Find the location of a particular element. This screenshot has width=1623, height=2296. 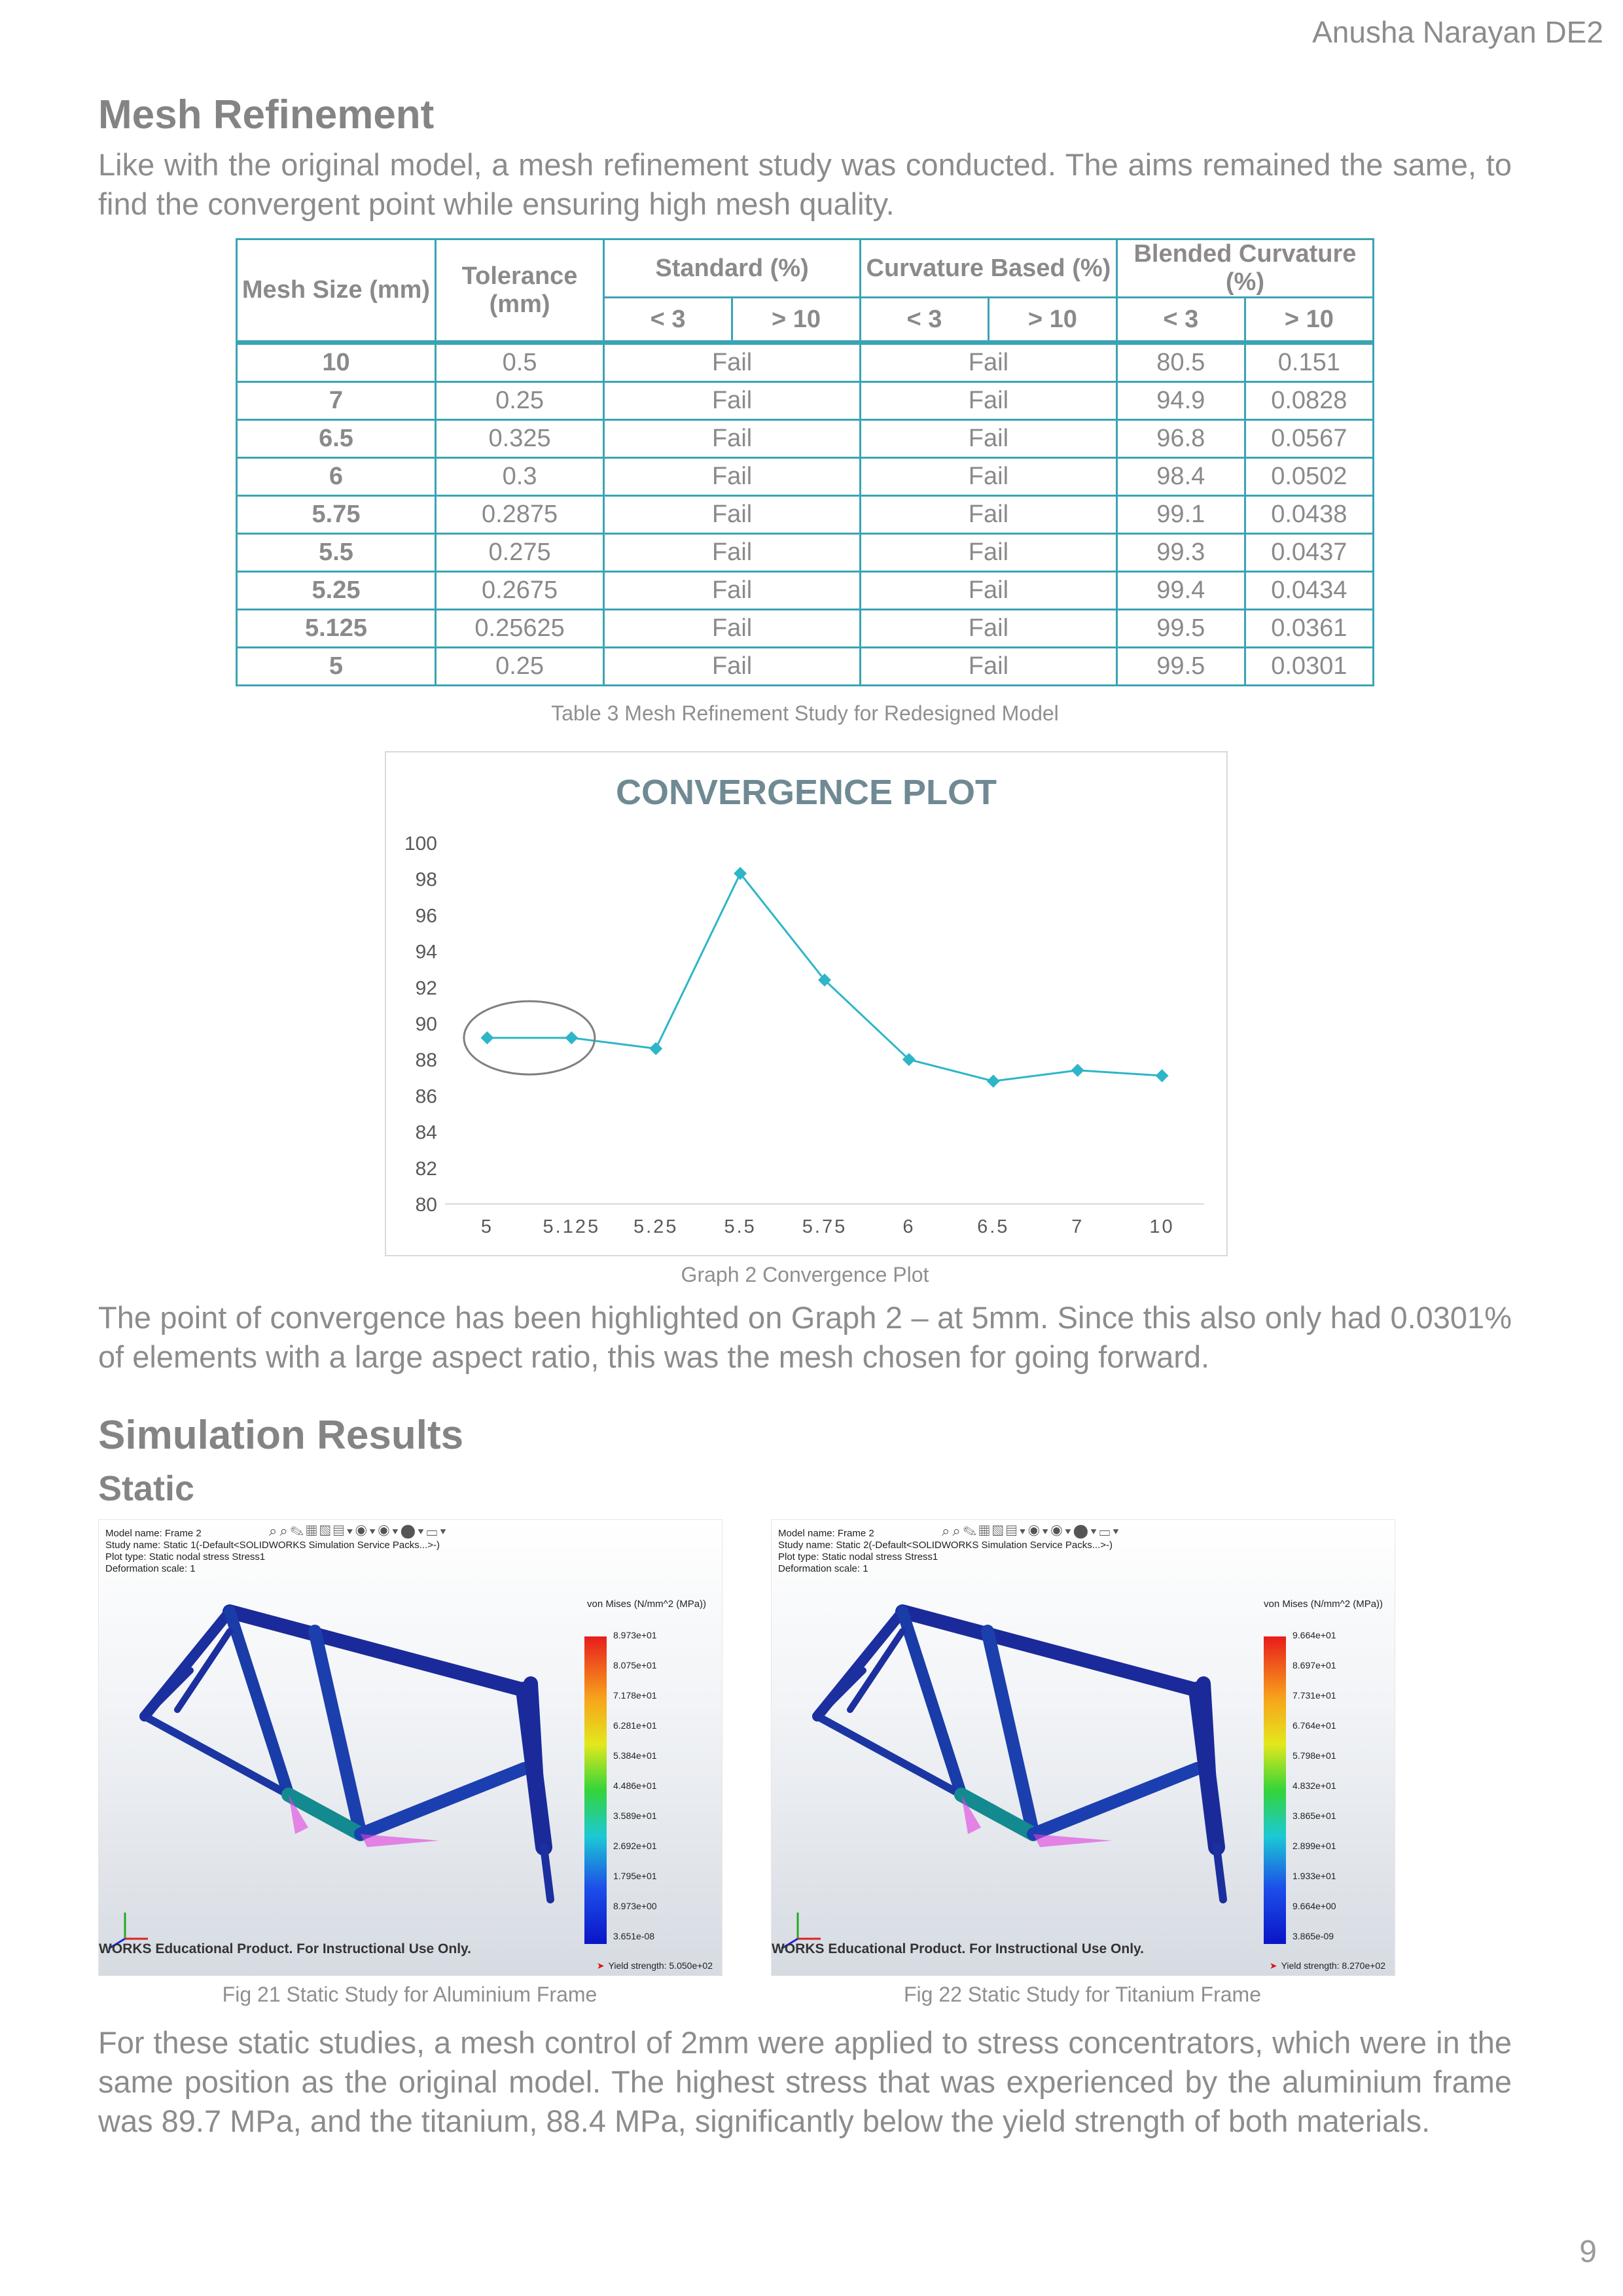

group-standard: Standard (%) is located at coordinates (732, 268).